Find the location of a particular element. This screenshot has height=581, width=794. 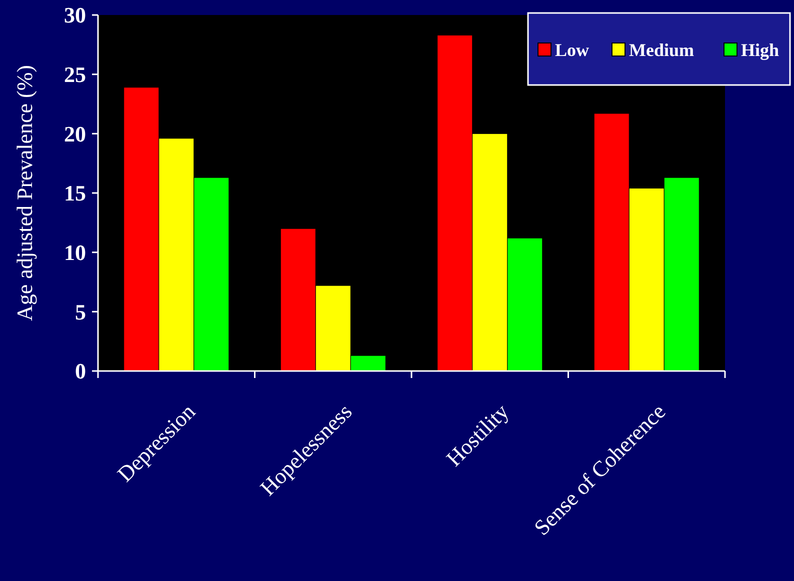

y-axis-title: Age adjusted Prevalence (%) is located at coordinates (24, 193).